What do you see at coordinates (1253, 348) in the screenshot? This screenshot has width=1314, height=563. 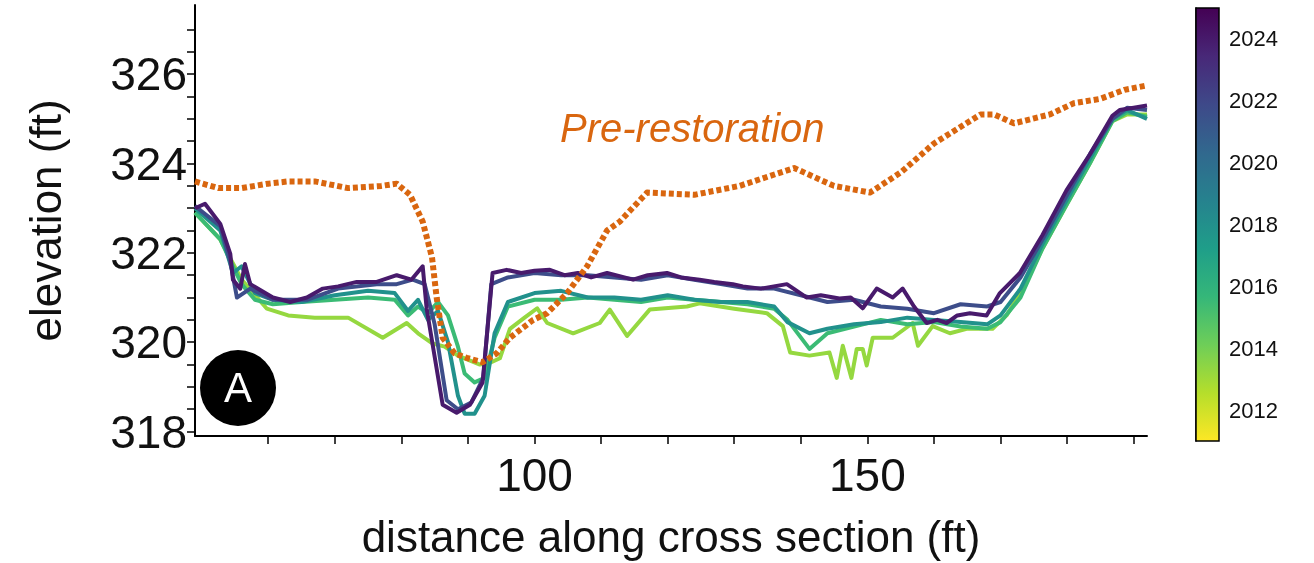 I see `color-bar-label: 2014` at bounding box center [1253, 348].